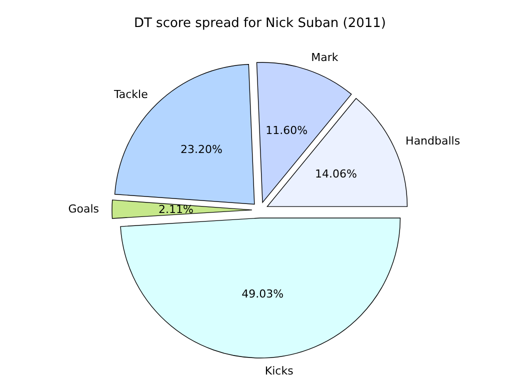  I want to click on slice-label: Goals, so click(84, 209).